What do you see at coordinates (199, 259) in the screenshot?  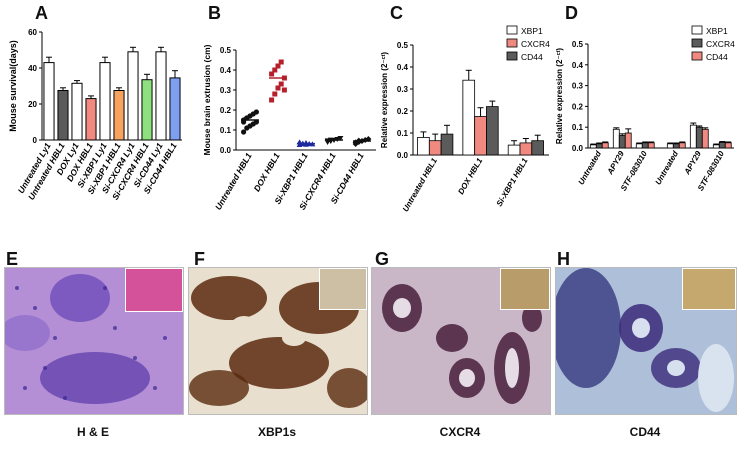 I see `panel-letter-f: F` at bounding box center [199, 259].